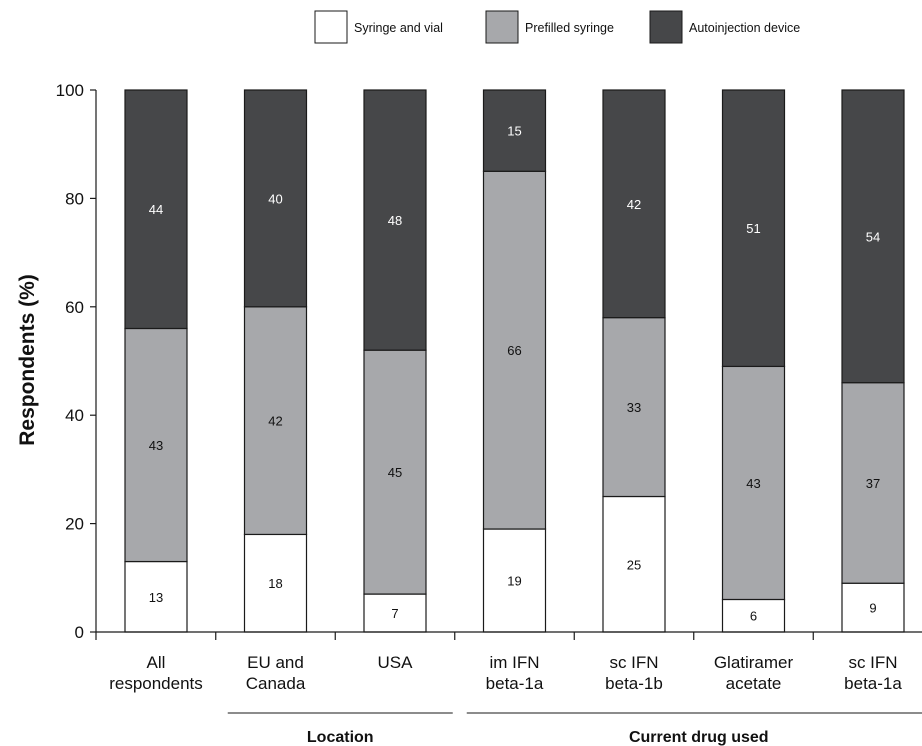 This screenshot has height=746, width=922. What do you see at coordinates (70, 90) in the screenshot?
I see `y-tick-label-100: 100` at bounding box center [70, 90].